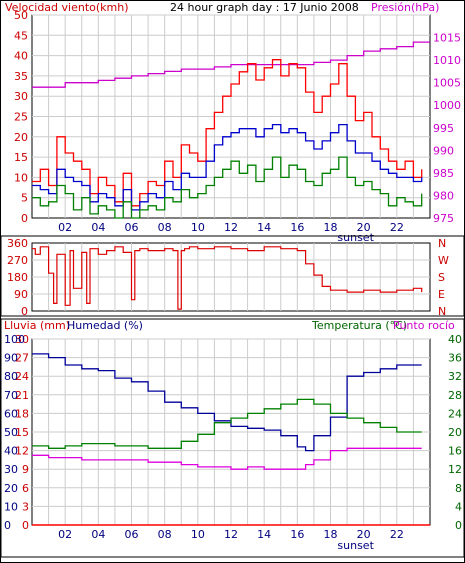 This screenshot has height=563, width=465. Describe the element at coordinates (441, 294) in the screenshot. I see `compass-tick-label: E` at that location.